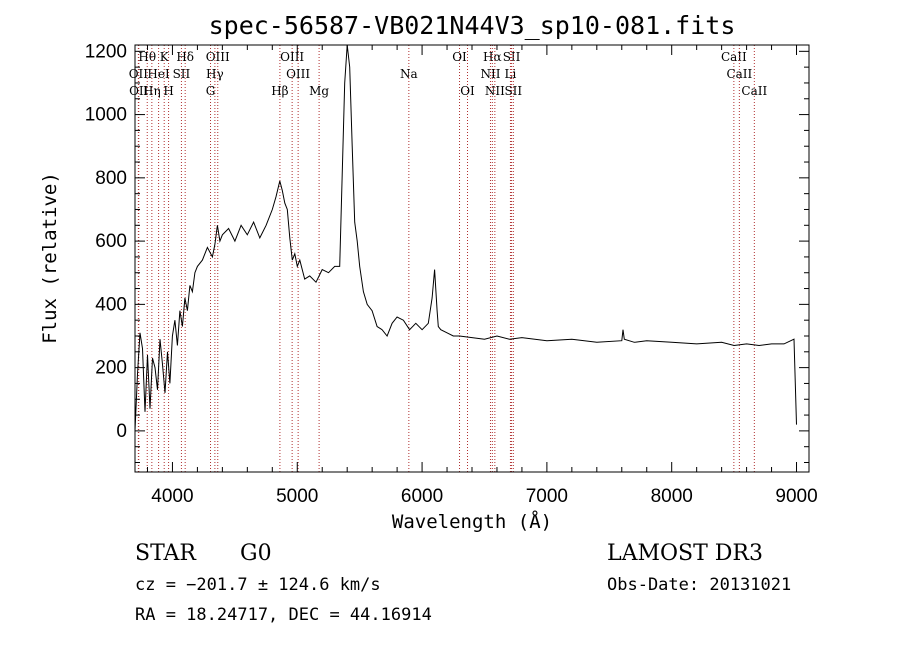 This screenshot has width=900, height=649. What do you see at coordinates (409, 74) in the screenshot?
I see `spectral-line-label: Na` at bounding box center [409, 74].